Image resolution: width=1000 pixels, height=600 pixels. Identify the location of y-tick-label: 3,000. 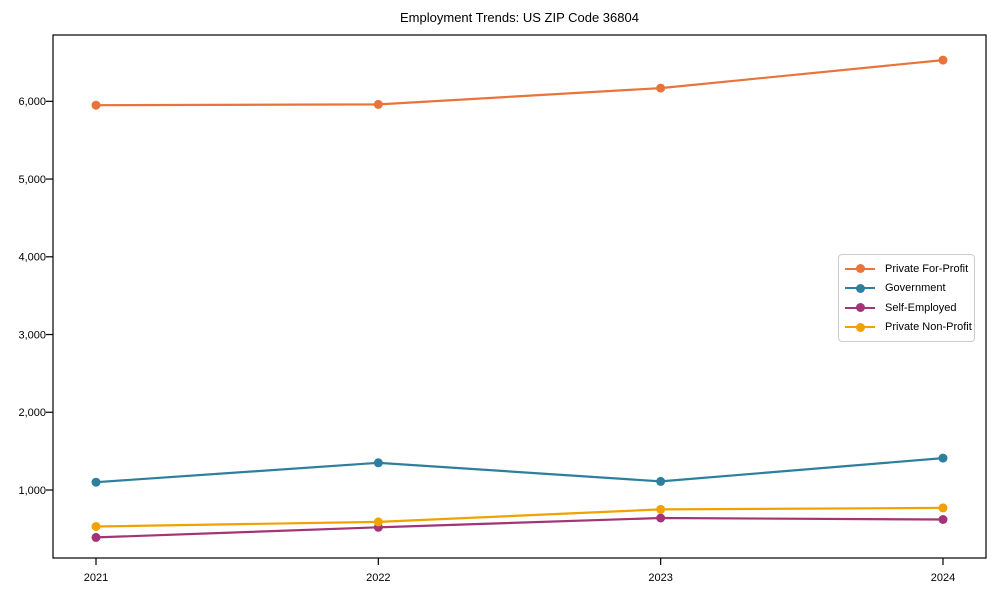
(32, 335).